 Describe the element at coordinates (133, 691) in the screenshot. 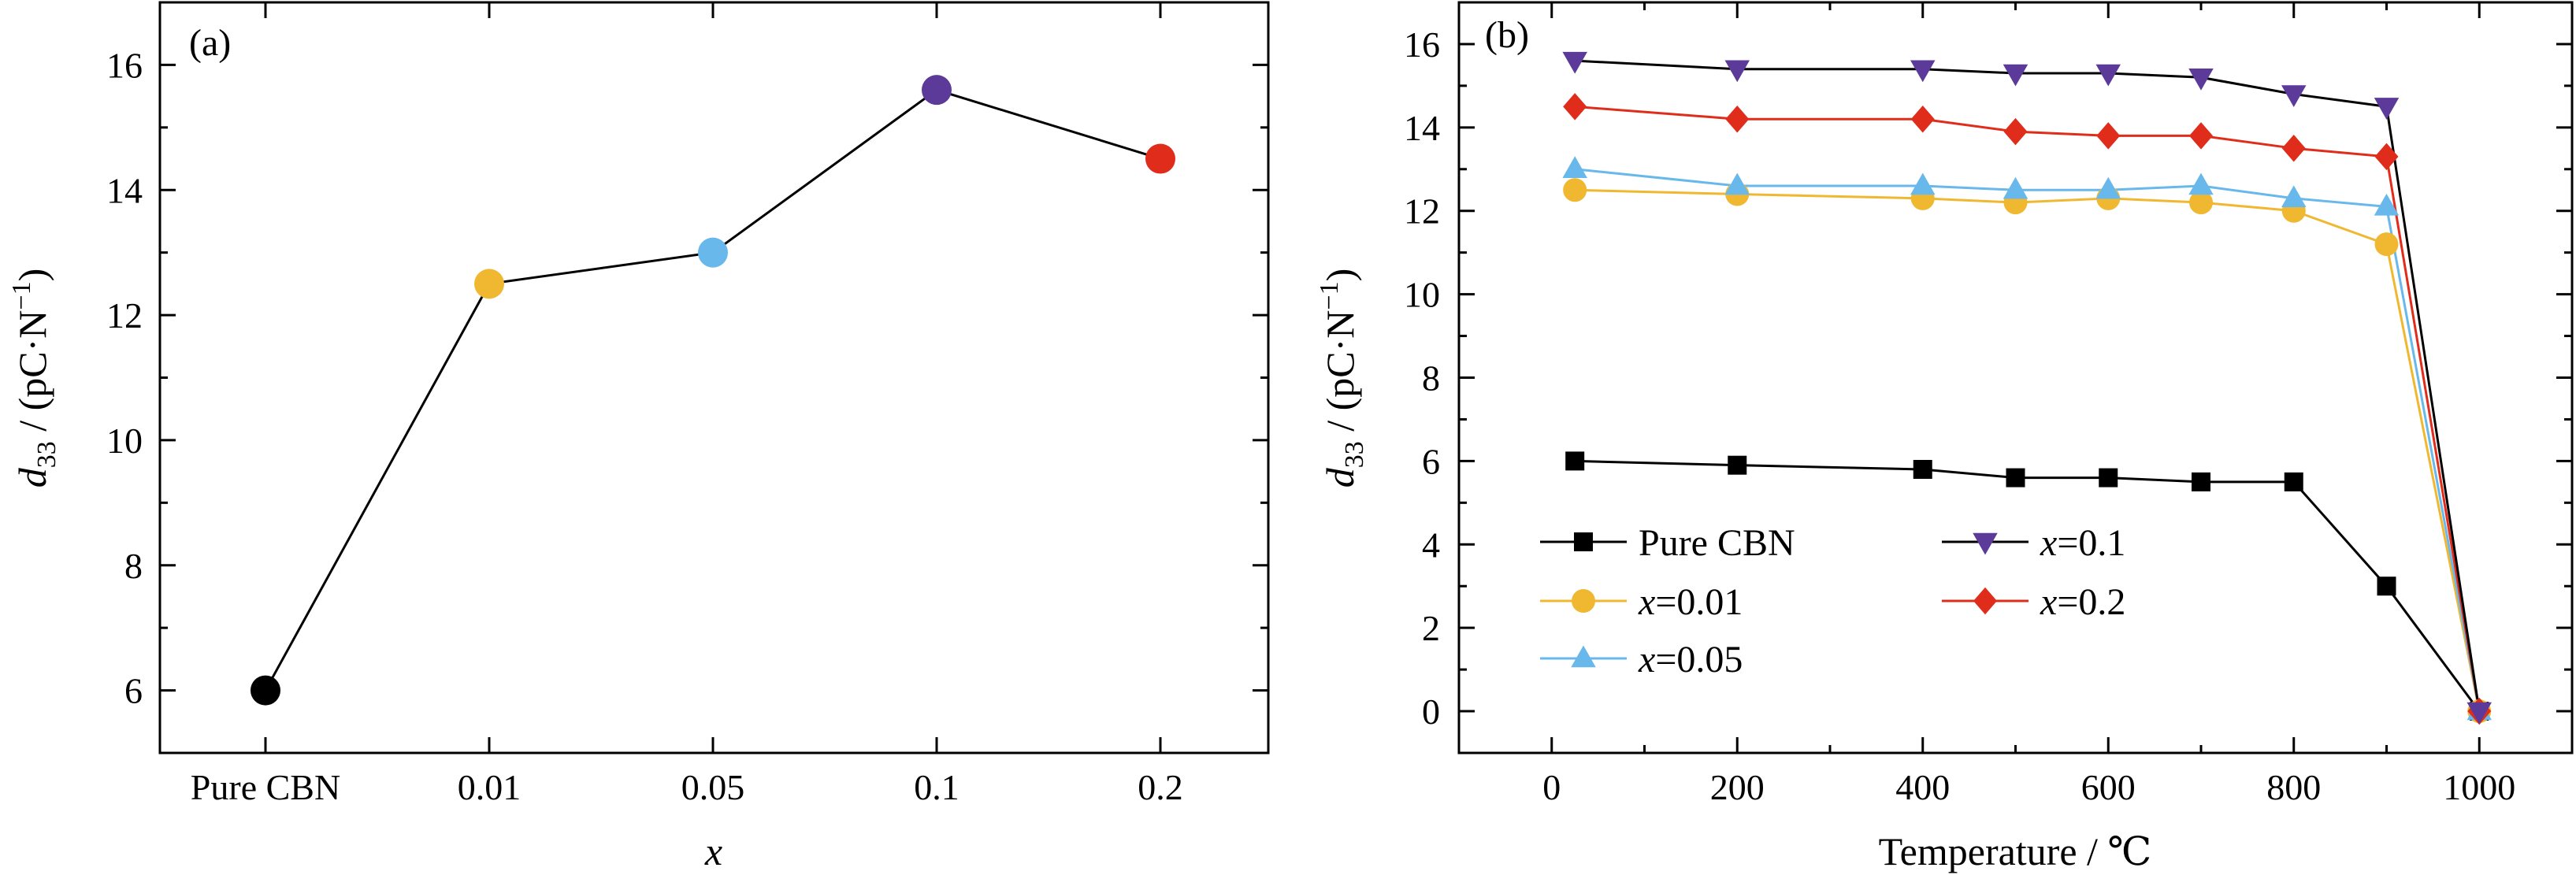

I see `panel-a-y-tick-label: 6` at that location.